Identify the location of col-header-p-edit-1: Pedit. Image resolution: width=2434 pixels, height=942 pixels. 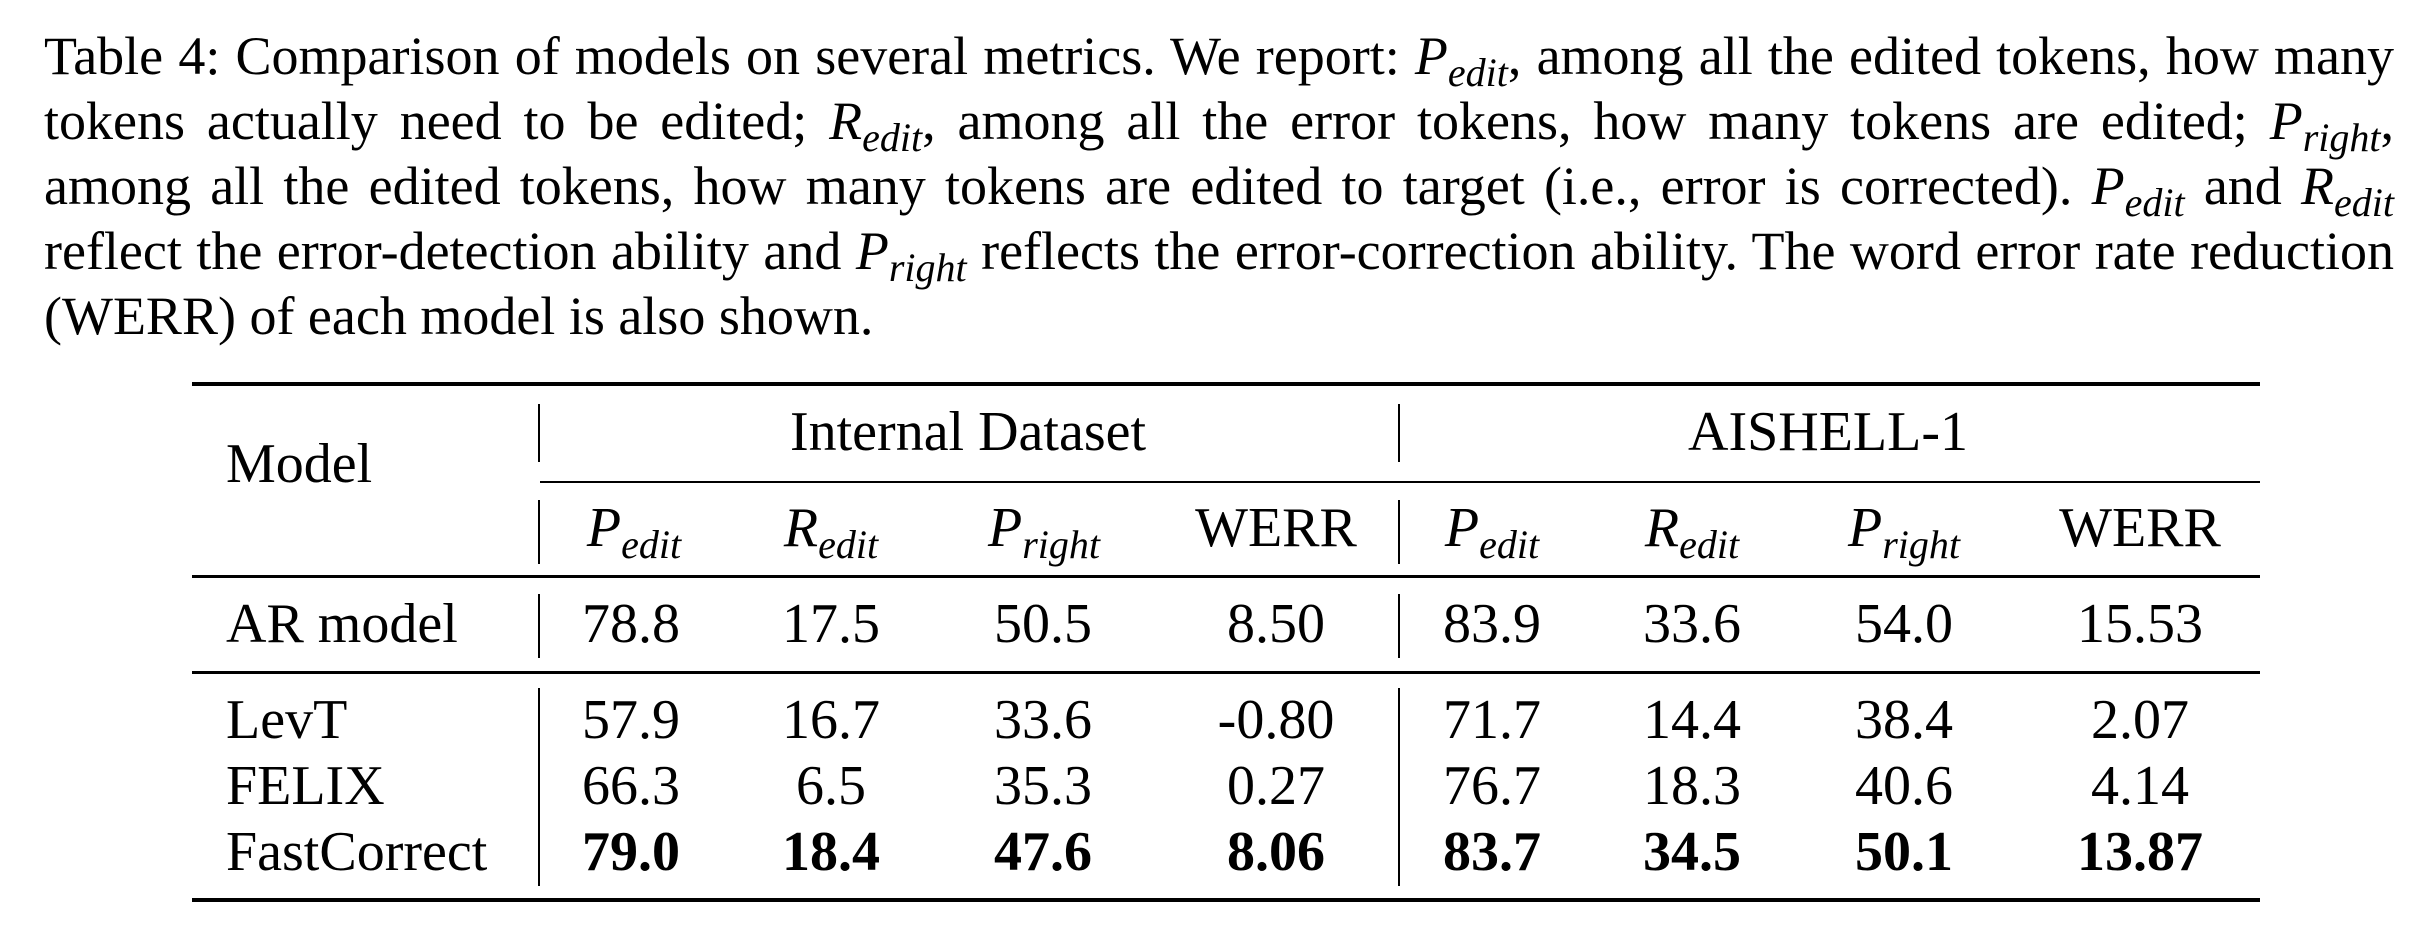
(634, 532).